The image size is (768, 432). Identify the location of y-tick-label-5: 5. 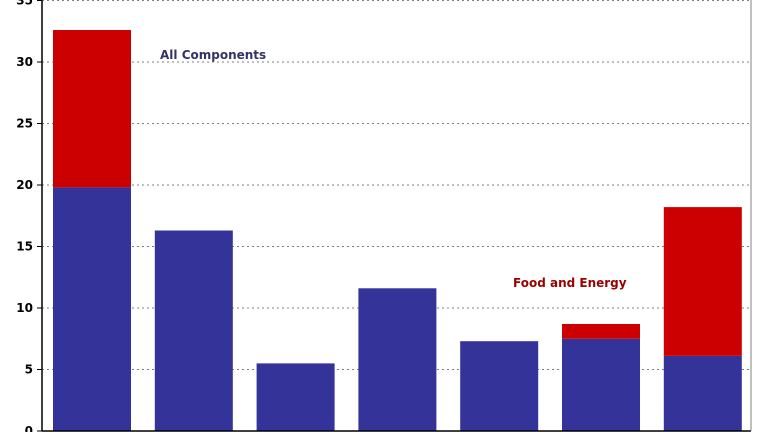
(29, 370).